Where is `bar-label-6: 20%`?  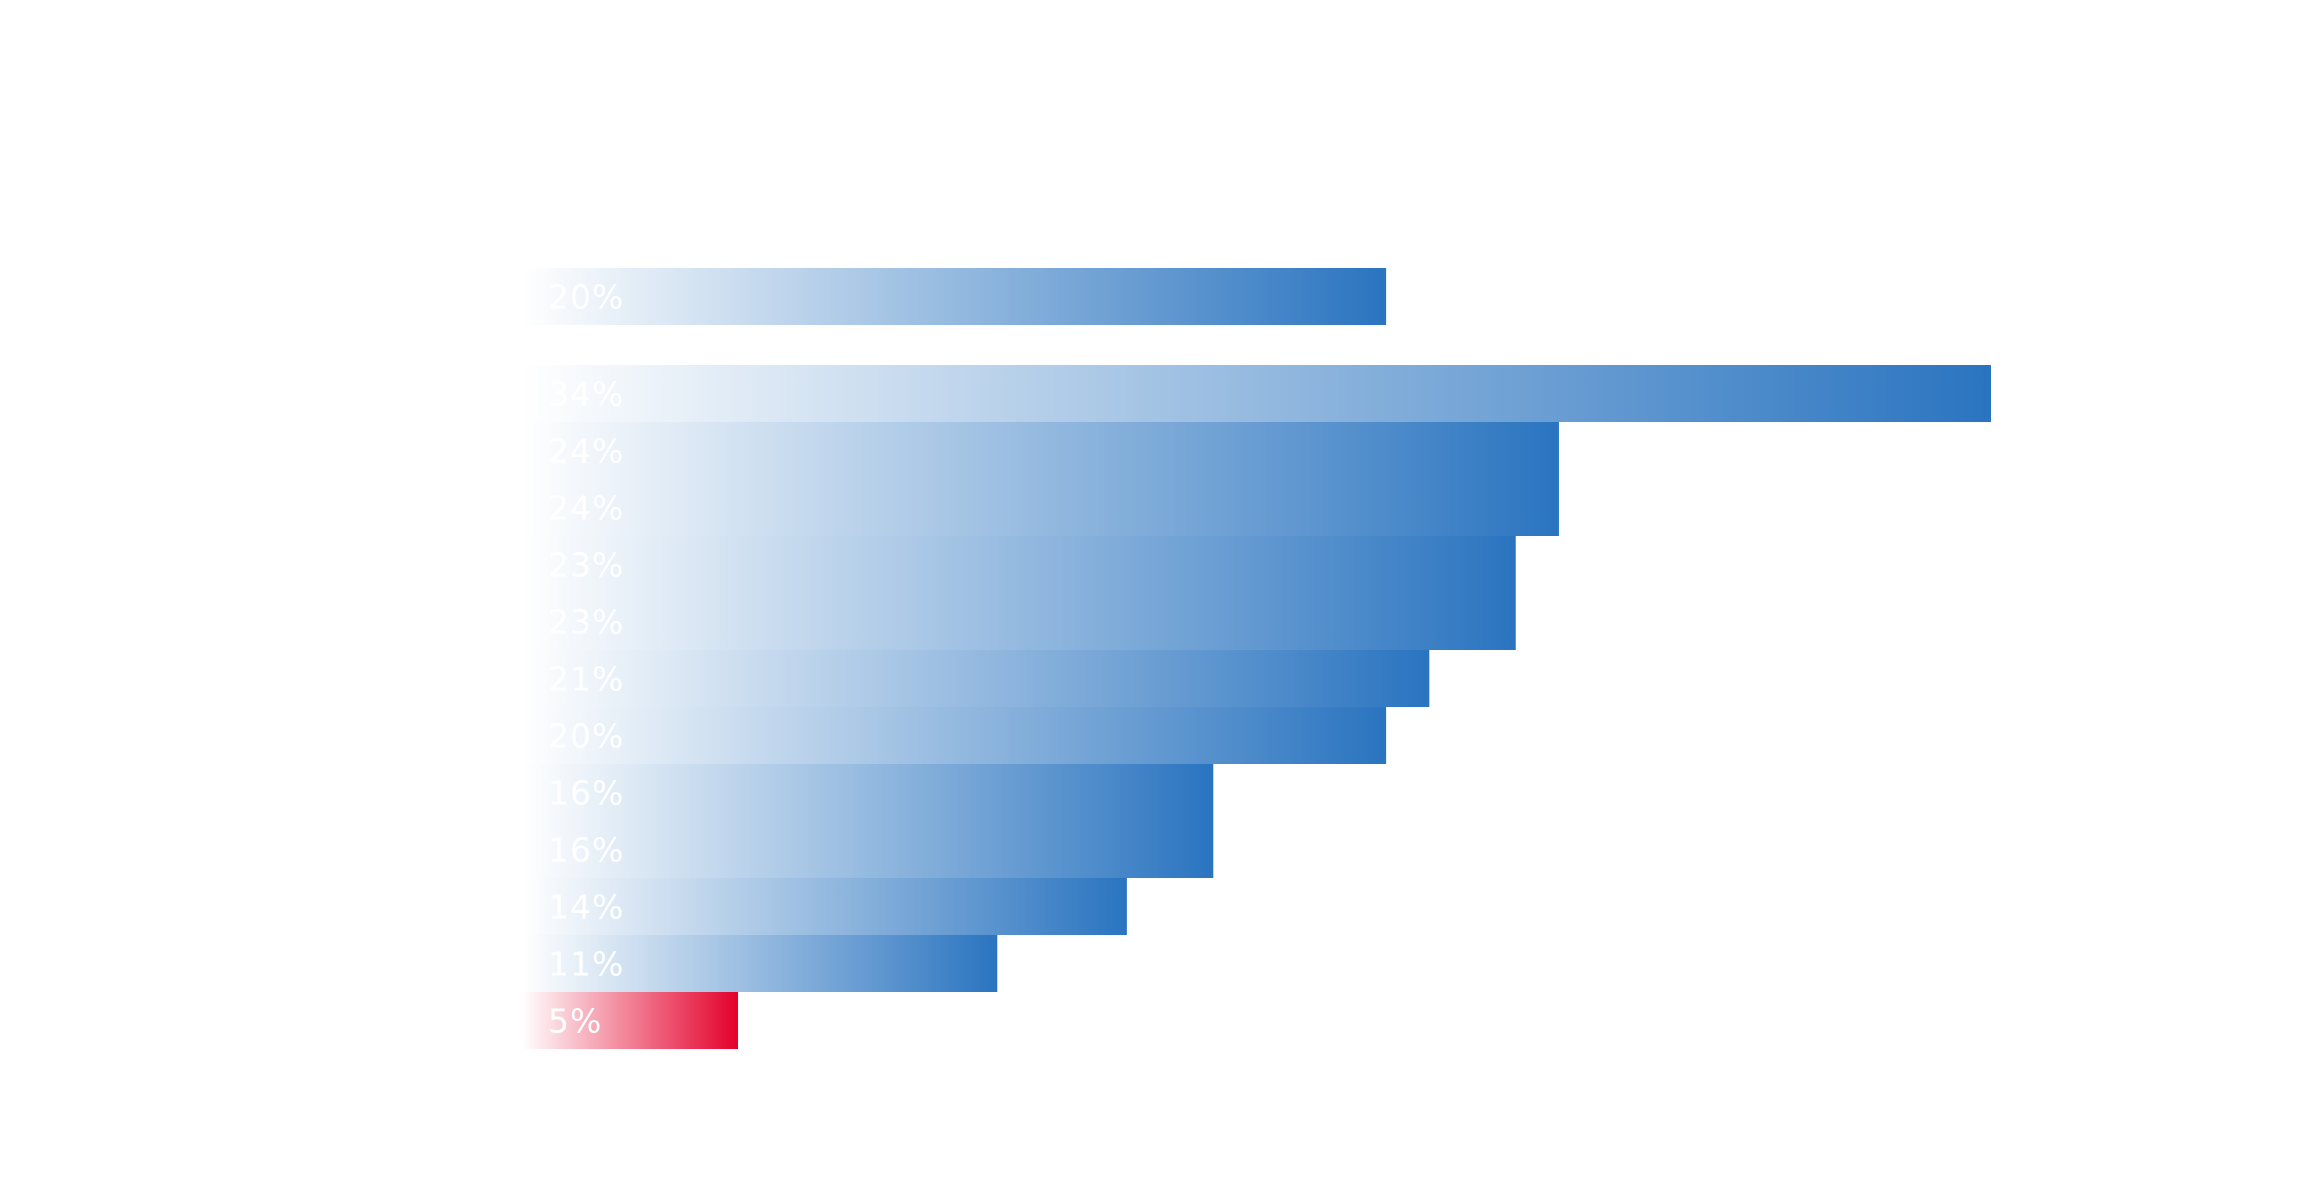
bar-label-6: 20% is located at coordinates (586, 736).